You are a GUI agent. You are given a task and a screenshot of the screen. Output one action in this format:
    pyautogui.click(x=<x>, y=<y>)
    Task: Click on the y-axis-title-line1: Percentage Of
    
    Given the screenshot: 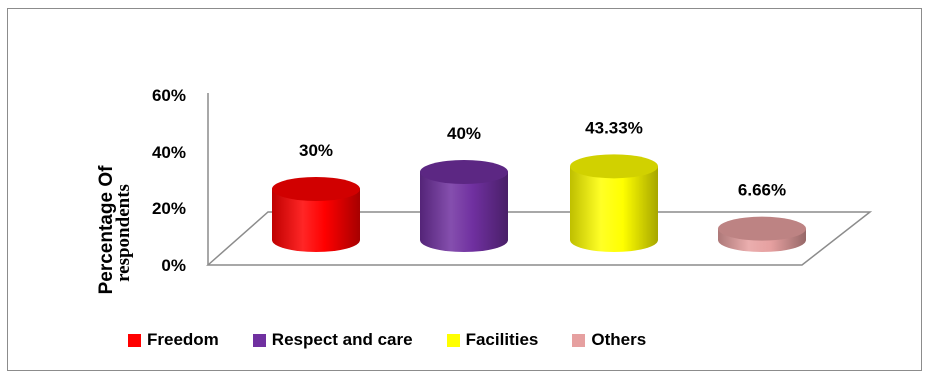 What is the action you would take?
    pyautogui.click(x=106, y=229)
    